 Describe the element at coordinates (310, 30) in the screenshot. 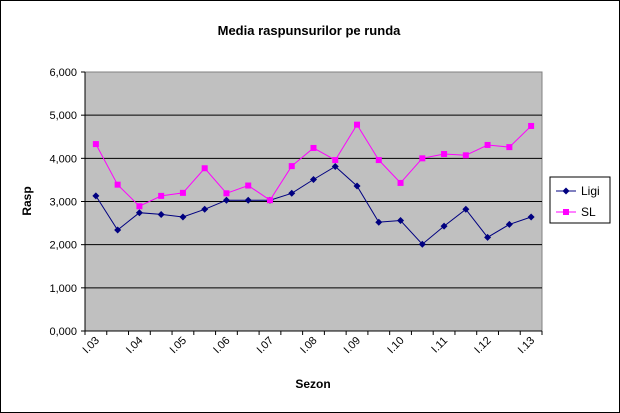

I see `chart-title: Media raspunsurilor pe runda` at that location.